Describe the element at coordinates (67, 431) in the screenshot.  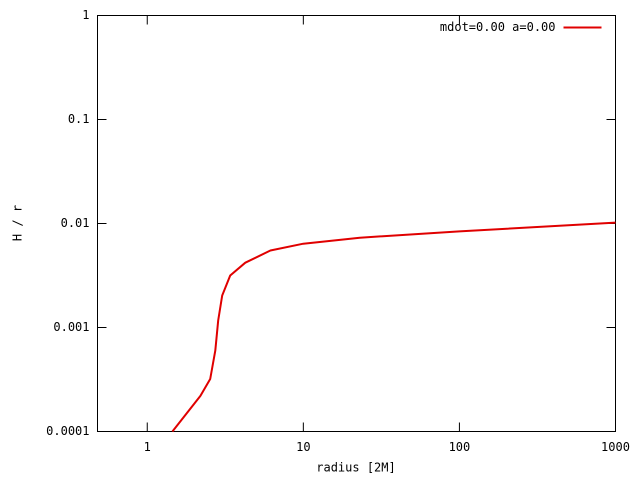
I see `y-tick-label: 0.0001` at that location.